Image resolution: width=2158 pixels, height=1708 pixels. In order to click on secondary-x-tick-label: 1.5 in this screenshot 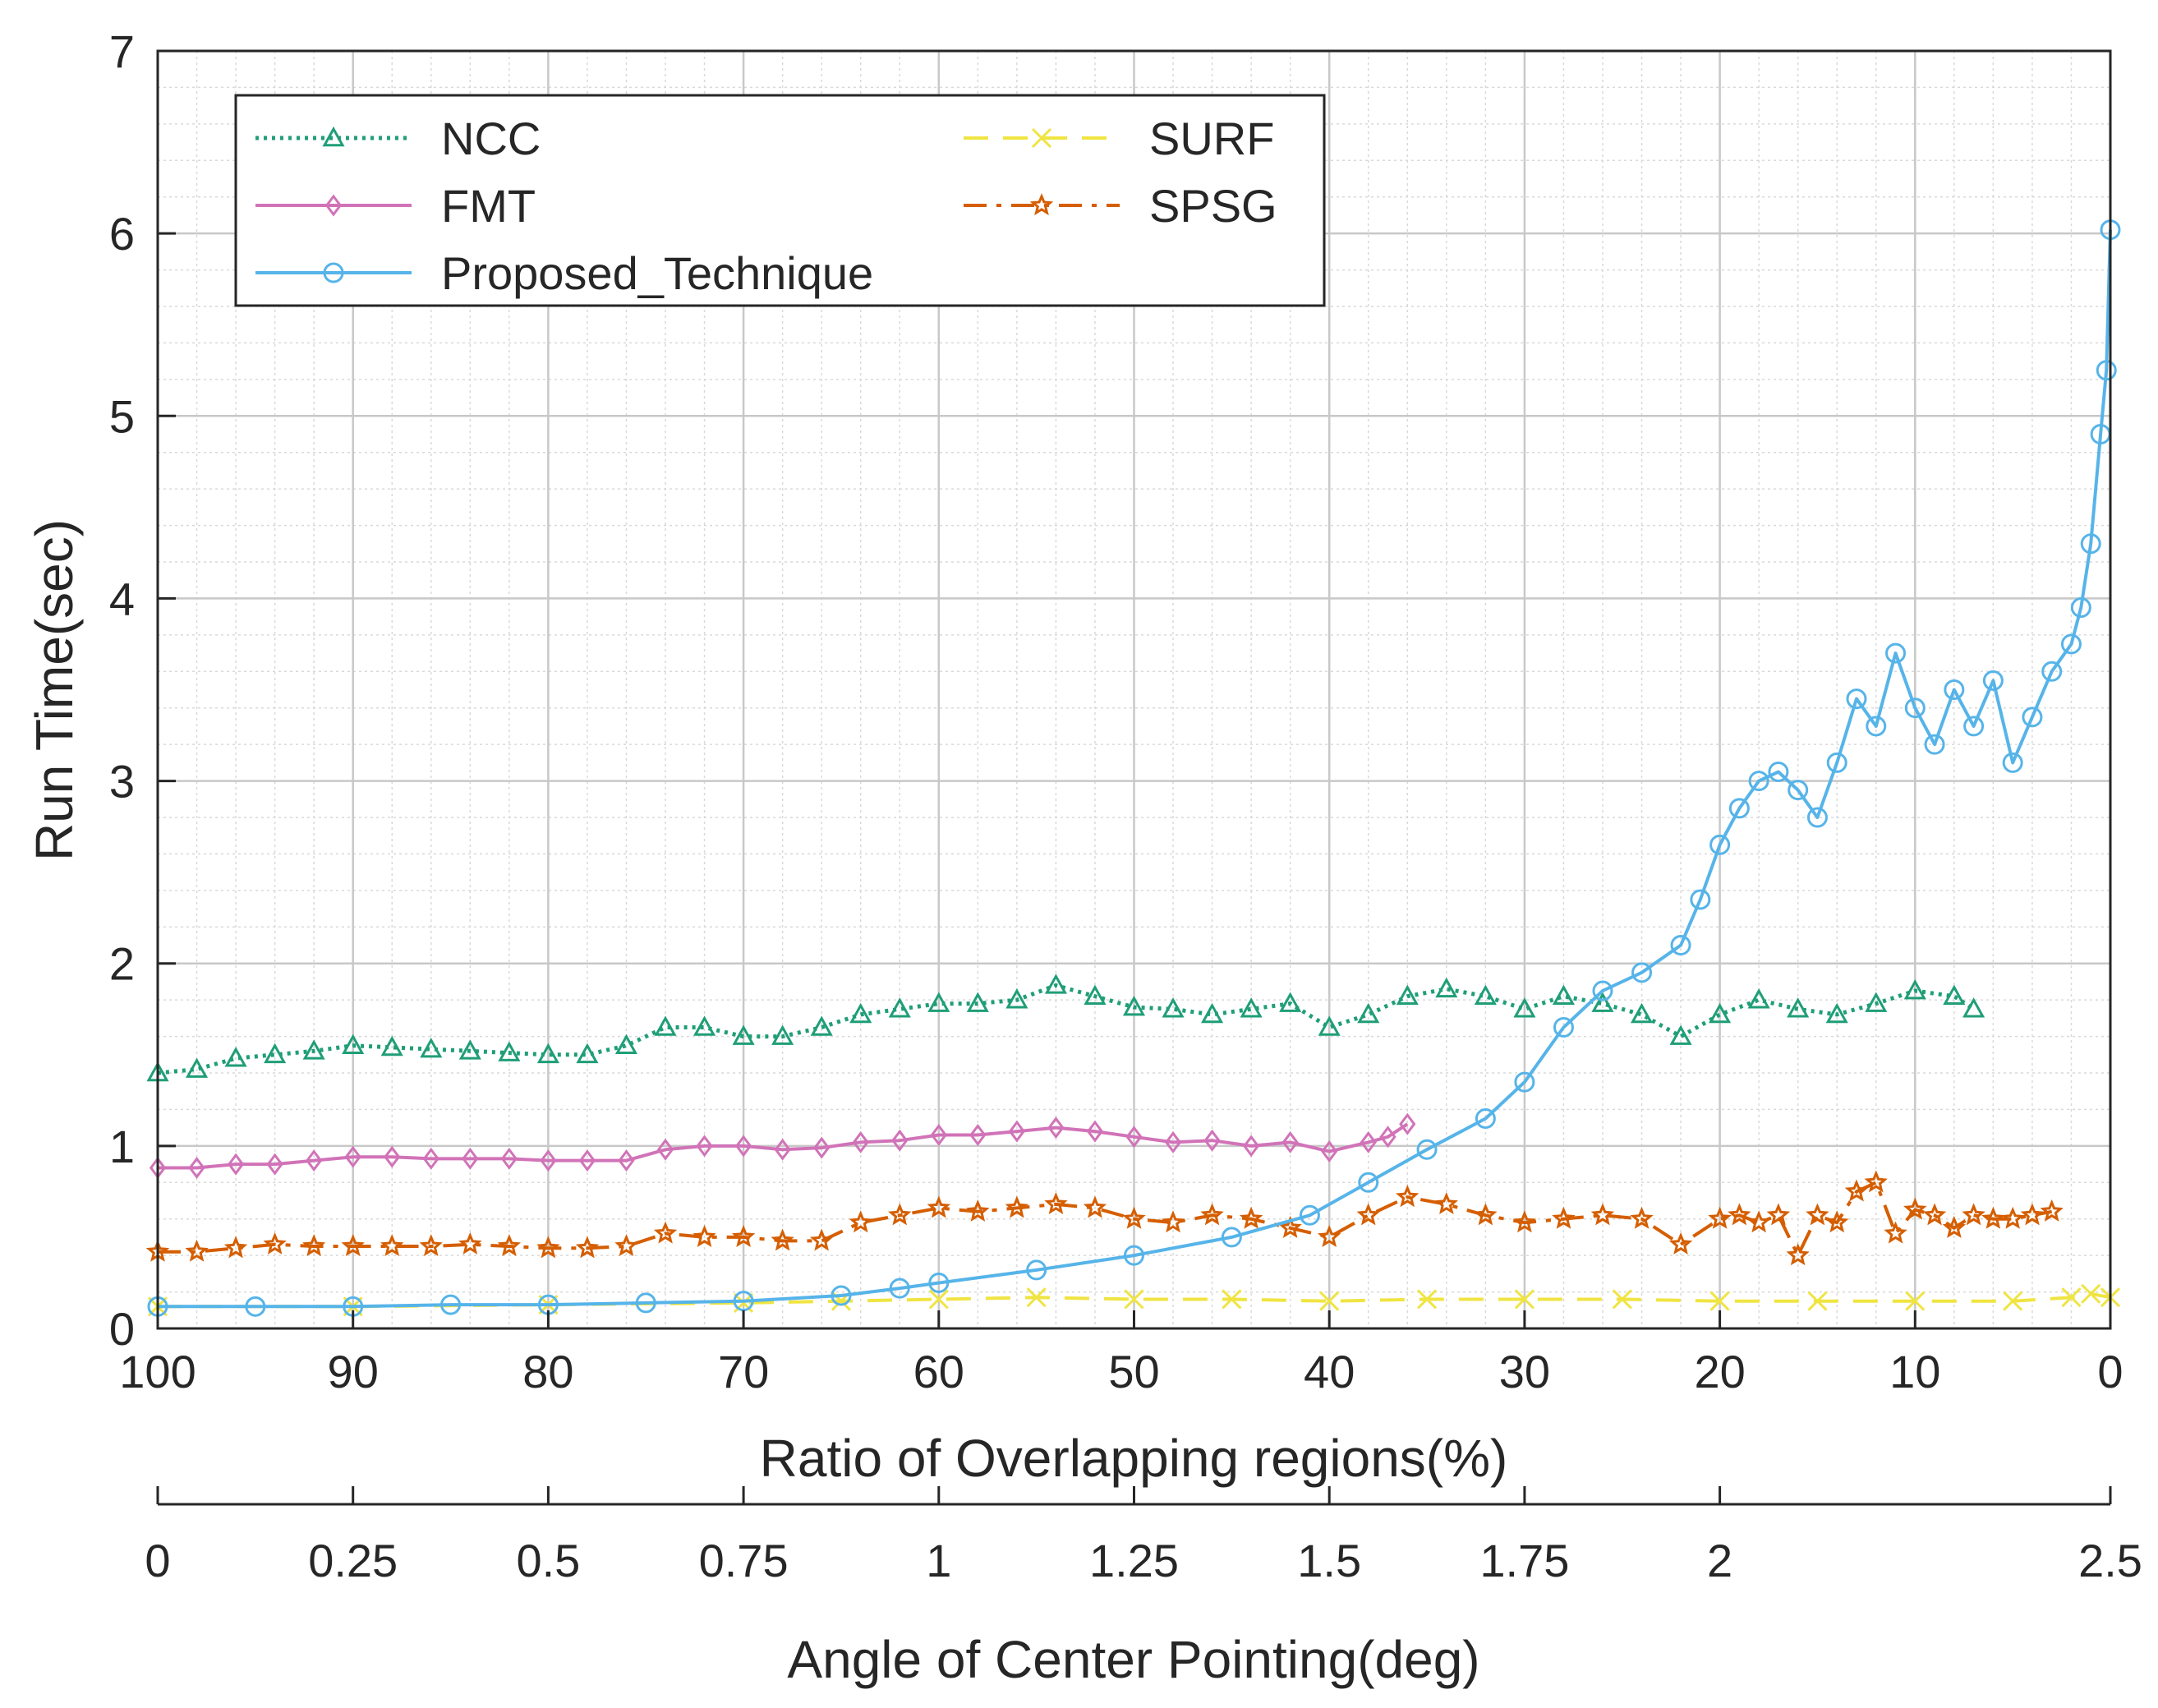, I will do `click(1329, 1560)`.